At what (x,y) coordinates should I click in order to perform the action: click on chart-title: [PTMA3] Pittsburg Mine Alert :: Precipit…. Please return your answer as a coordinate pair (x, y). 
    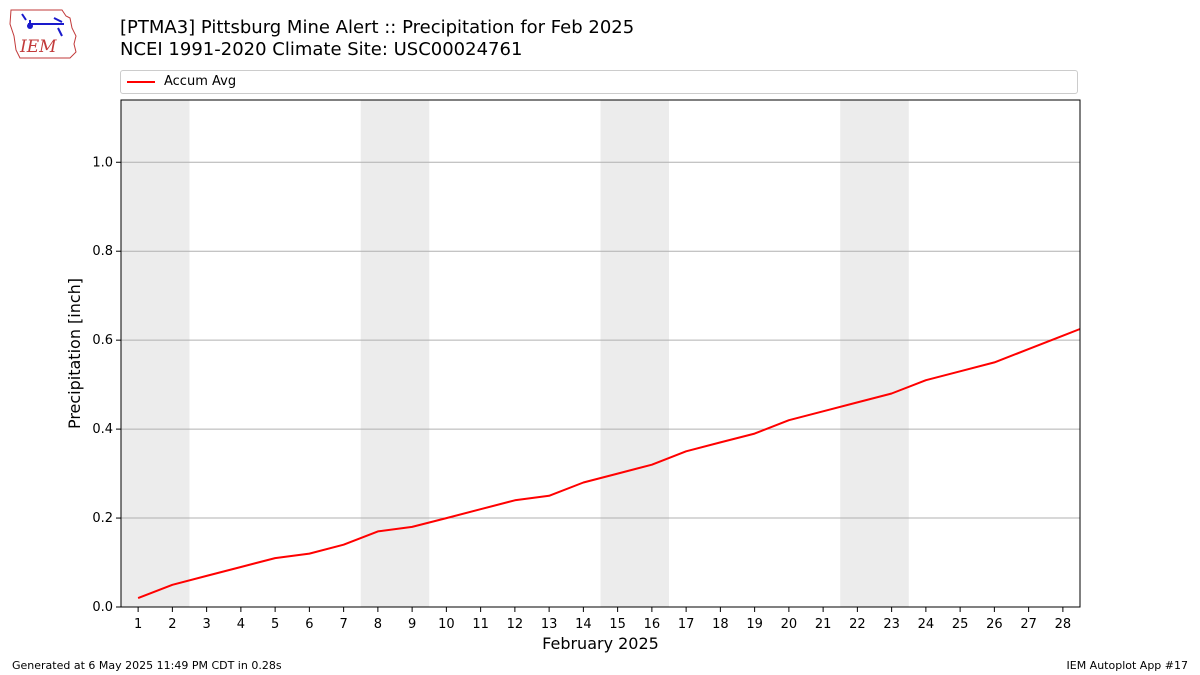
    Looking at the image, I should click on (377, 39).